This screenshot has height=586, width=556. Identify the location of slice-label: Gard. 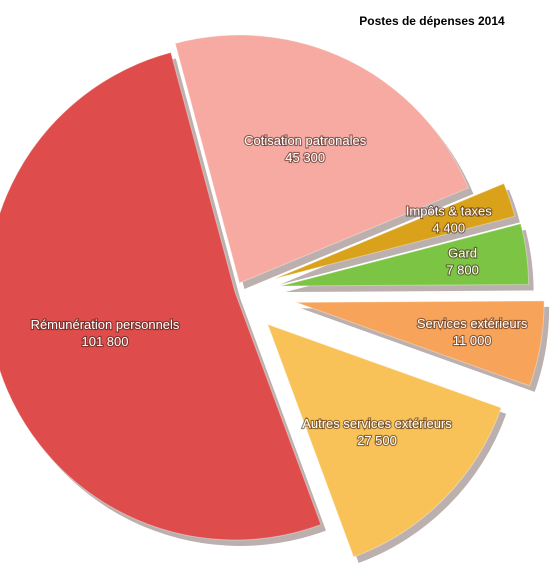
(462, 253).